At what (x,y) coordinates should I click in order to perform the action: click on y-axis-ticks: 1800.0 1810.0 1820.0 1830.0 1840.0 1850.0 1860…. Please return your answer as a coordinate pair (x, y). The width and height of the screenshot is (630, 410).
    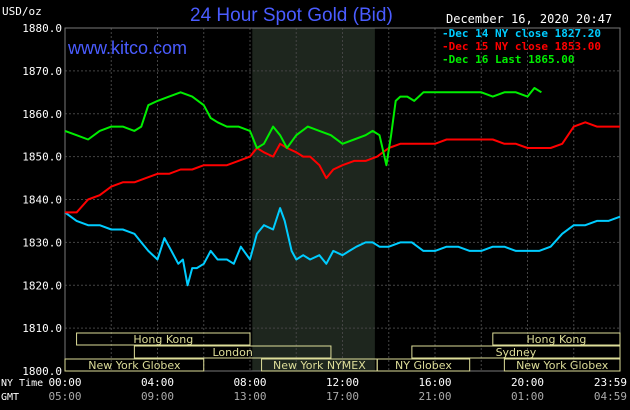
    Looking at the image, I should click on (42, 200).